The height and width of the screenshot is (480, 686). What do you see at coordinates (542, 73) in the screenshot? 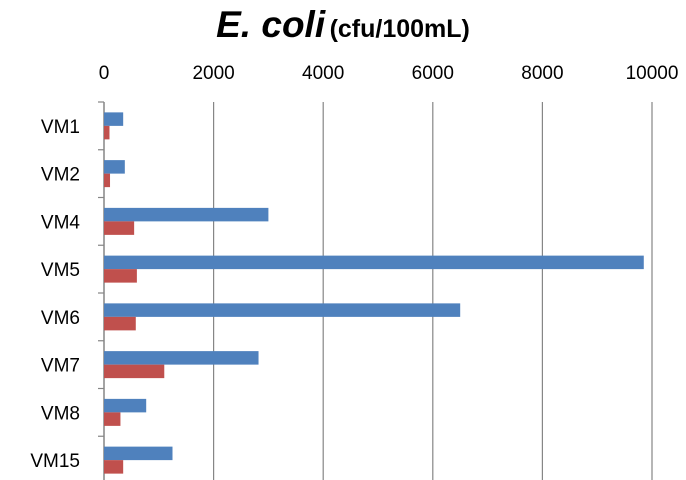
I see `x-tick-label: 8000` at bounding box center [542, 73].